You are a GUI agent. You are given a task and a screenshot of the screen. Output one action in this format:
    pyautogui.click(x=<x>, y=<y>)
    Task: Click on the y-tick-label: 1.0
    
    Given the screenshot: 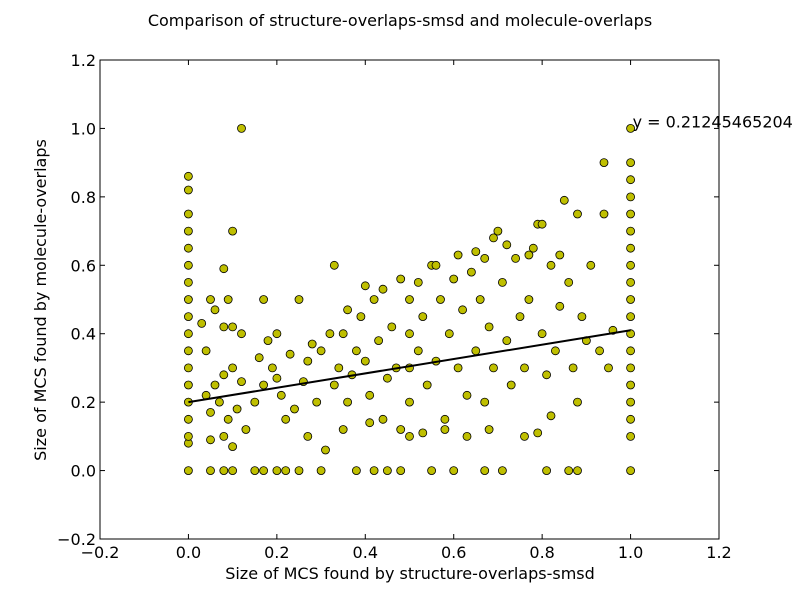 What is the action you would take?
    pyautogui.click(x=83, y=128)
    